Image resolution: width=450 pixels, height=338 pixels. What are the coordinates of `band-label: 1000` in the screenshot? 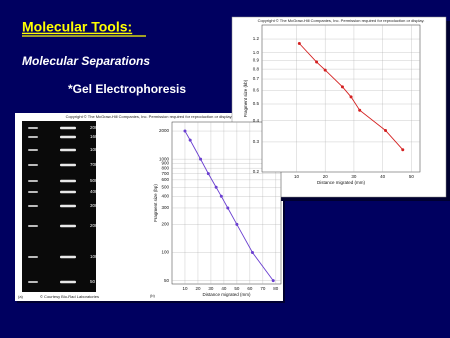 It's located at (95, 149).